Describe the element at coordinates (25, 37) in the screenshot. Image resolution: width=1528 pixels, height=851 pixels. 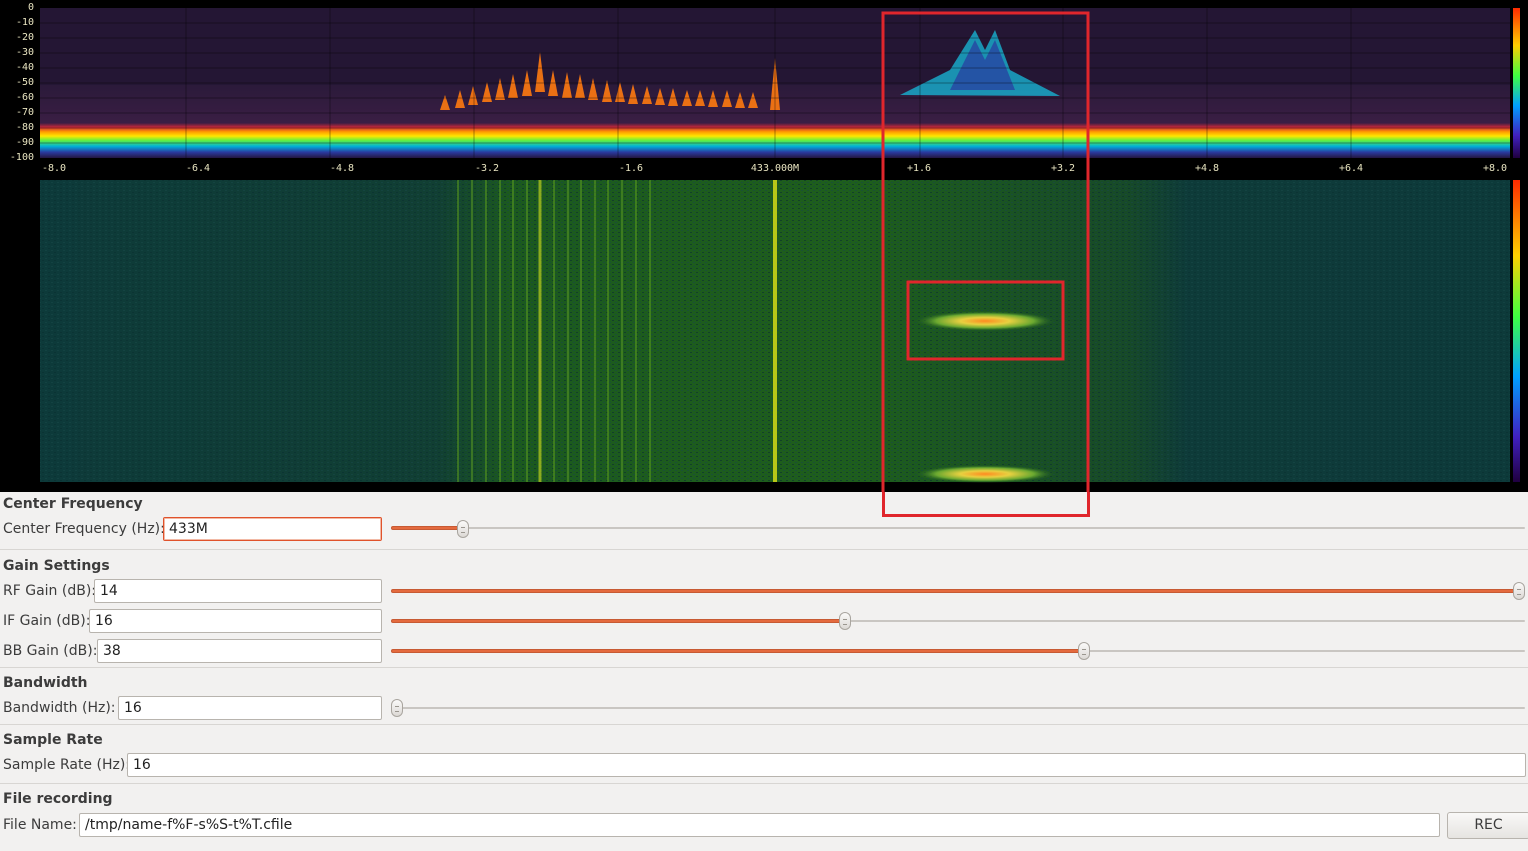
I see `db-tick: -20` at that location.